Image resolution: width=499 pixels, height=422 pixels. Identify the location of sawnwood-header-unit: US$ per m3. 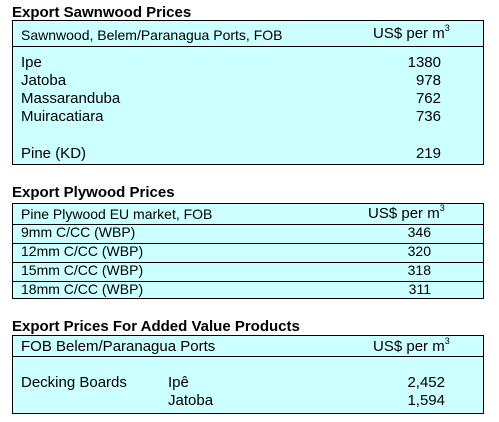
(411, 33).